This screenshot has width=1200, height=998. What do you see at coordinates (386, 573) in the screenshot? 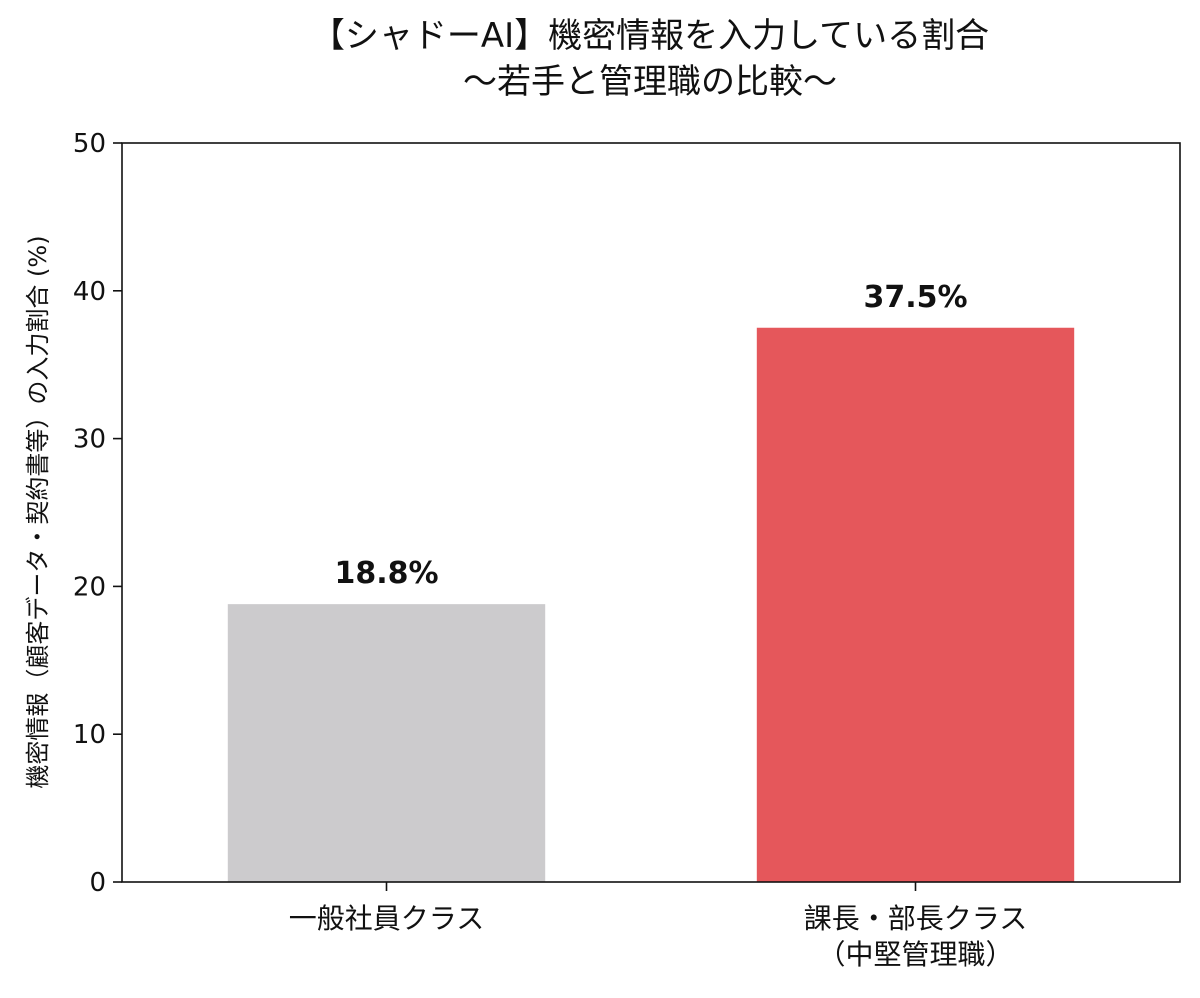
I see `bar-value-label: 18.8%` at bounding box center [386, 573].